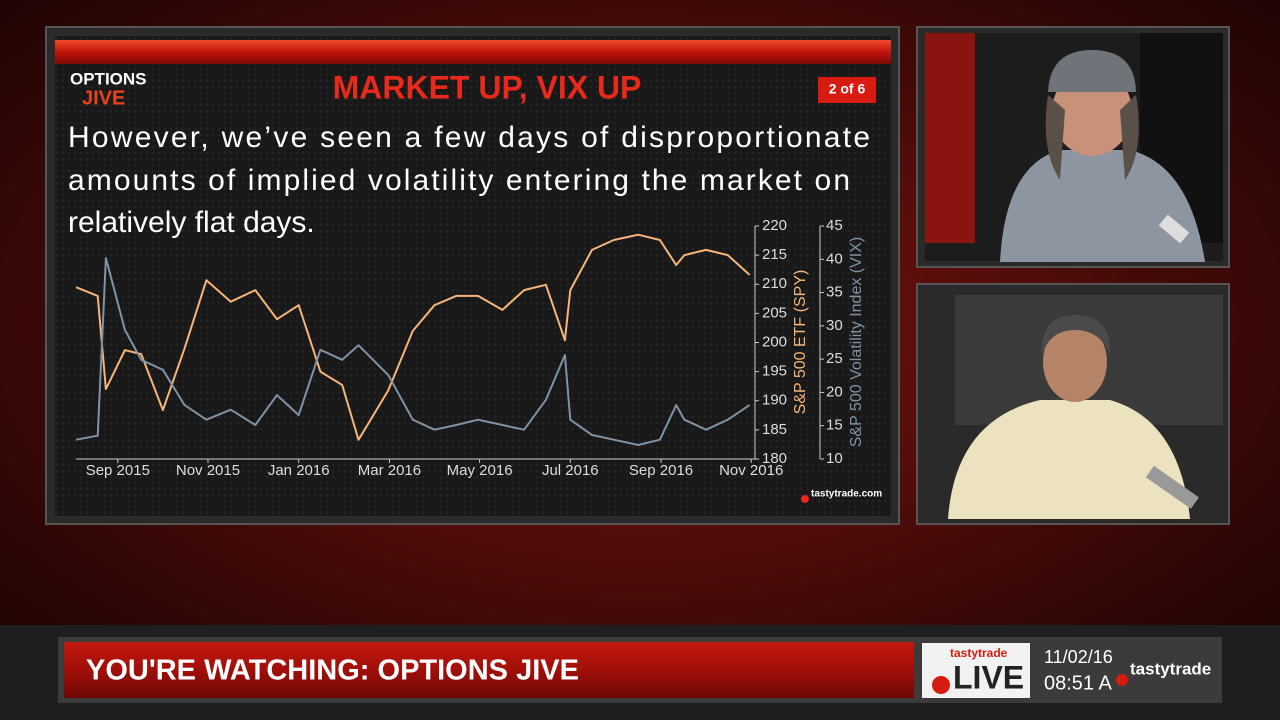  I want to click on ticker-time: 08:51 A, so click(1078, 683).